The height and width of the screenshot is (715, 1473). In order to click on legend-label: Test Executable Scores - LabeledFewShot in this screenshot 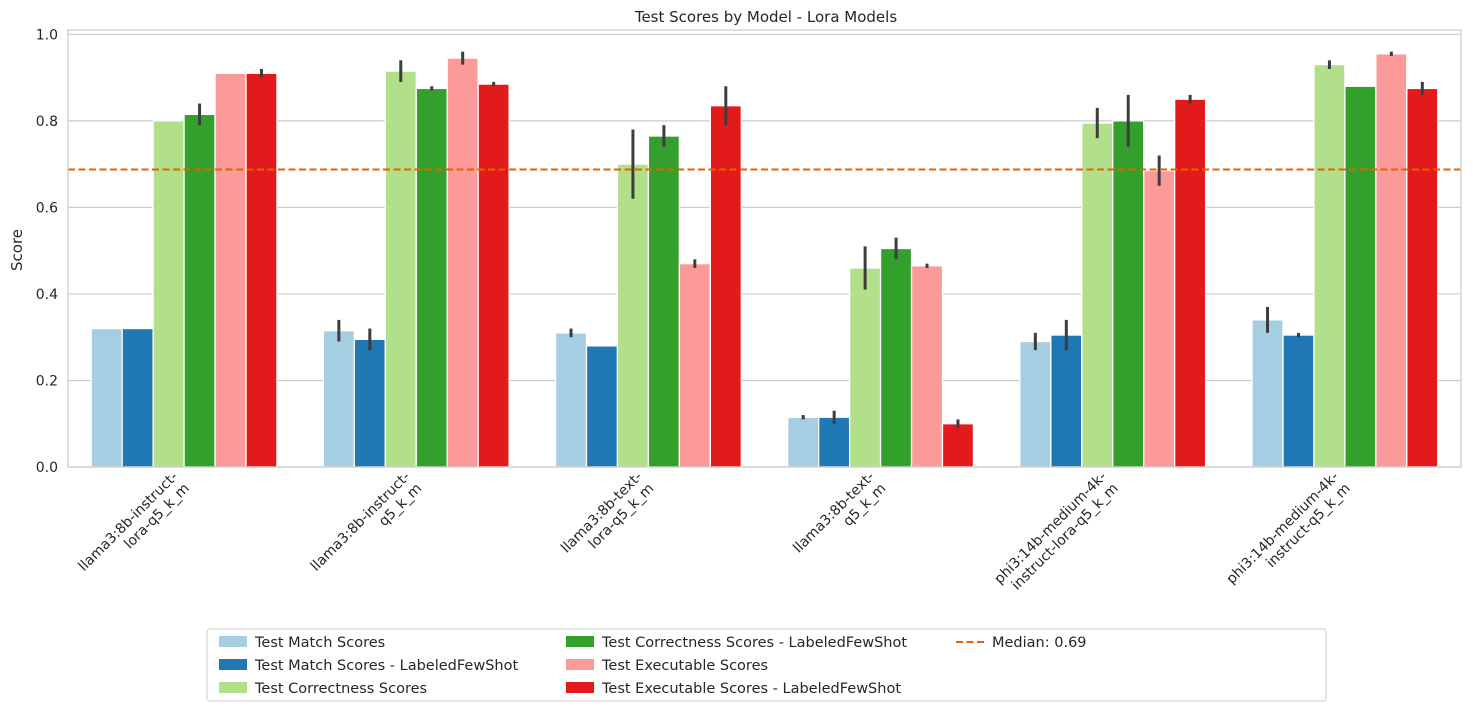, I will do `click(751, 689)`.